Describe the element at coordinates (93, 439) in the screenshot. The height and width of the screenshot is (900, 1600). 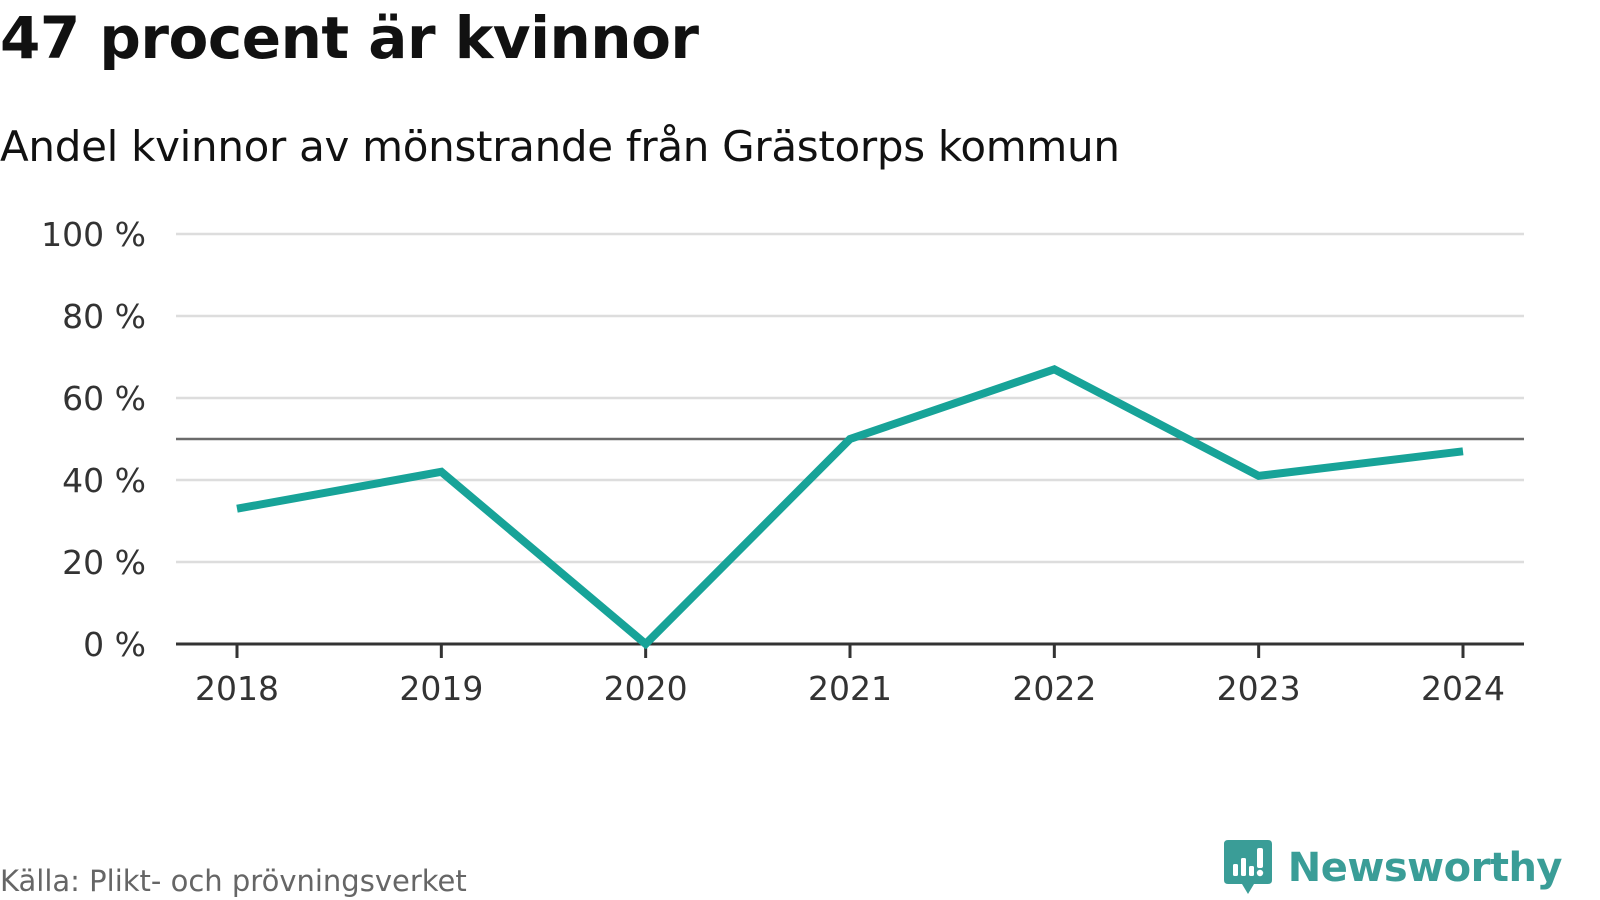
I see `y-axis-labels: 0 % 20 % 40 % 60 % 80 % 100 %` at that location.